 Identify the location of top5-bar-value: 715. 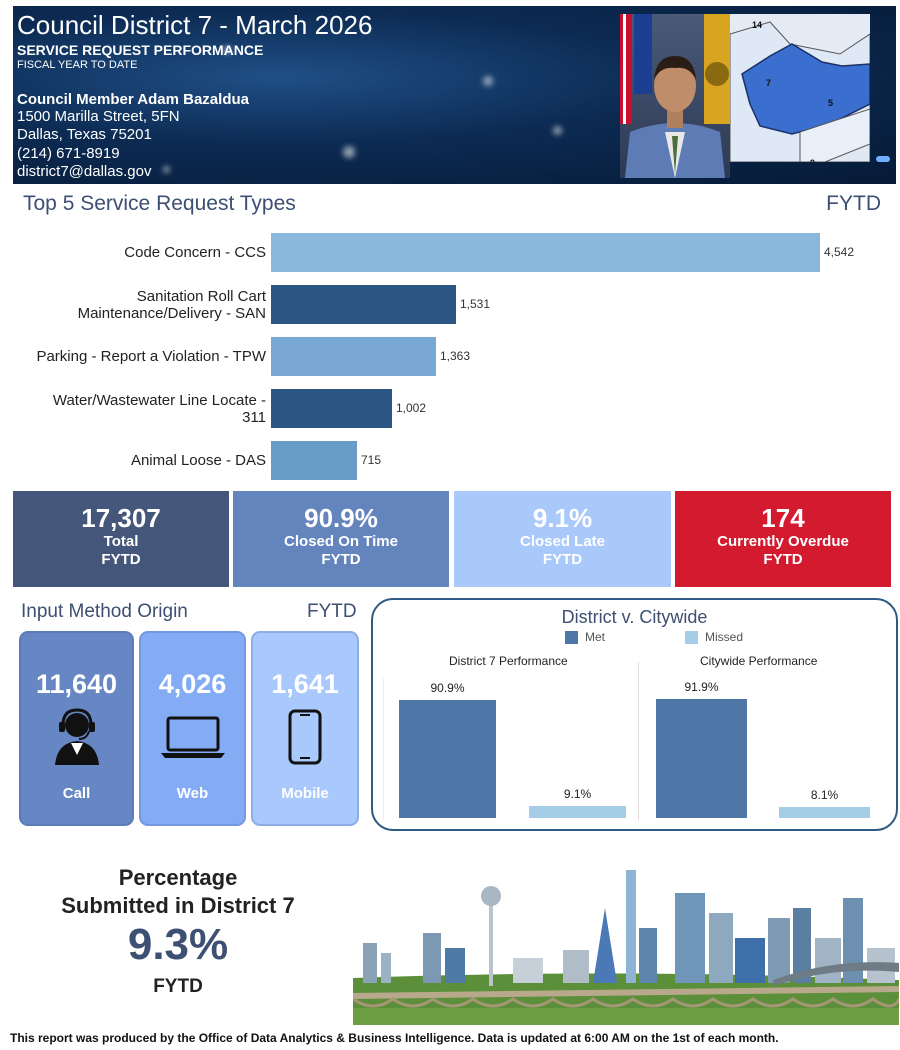
(371, 460).